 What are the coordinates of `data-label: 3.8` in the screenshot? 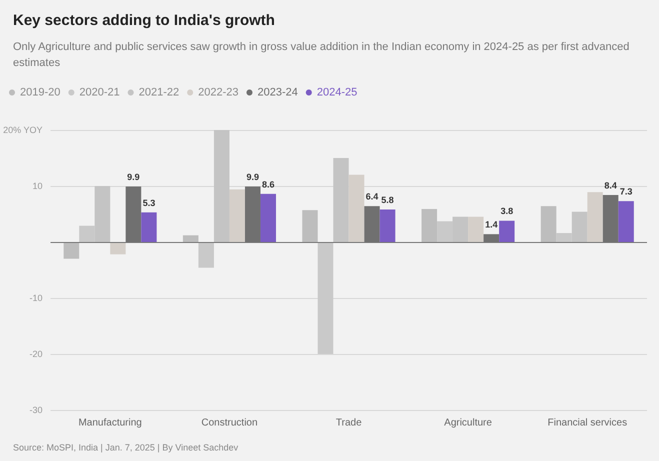 It's located at (507, 211).